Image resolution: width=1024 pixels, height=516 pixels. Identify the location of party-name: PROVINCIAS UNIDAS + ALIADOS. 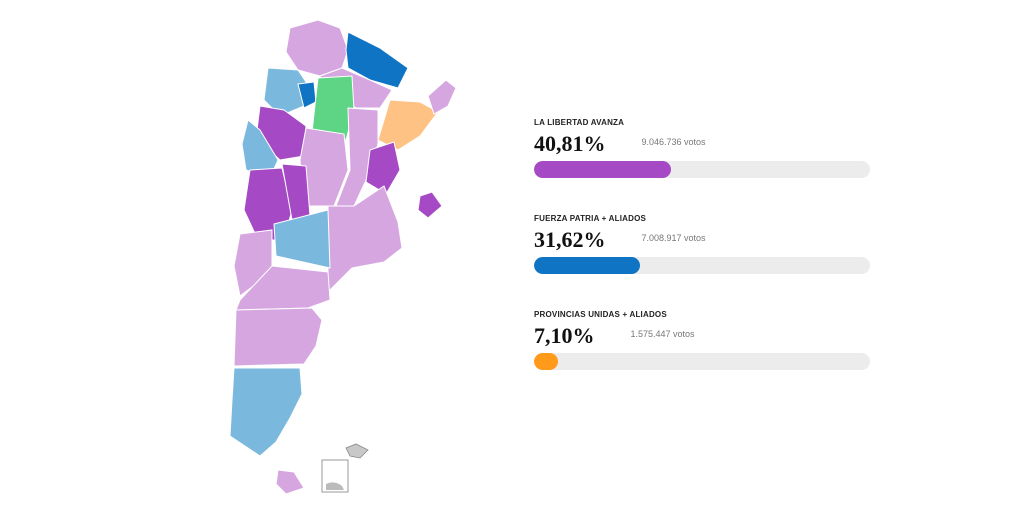
(600, 314).